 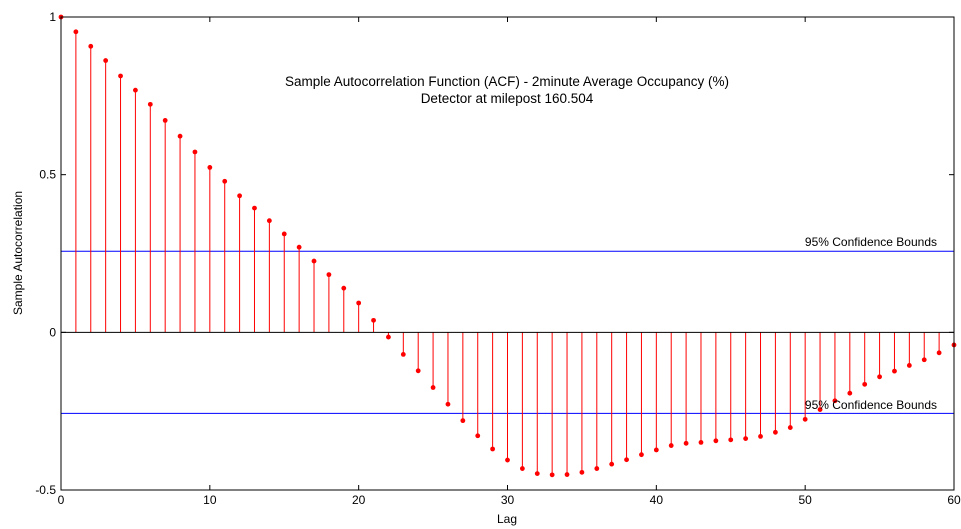 I want to click on x-axis-label: Lag, so click(x=507, y=519).